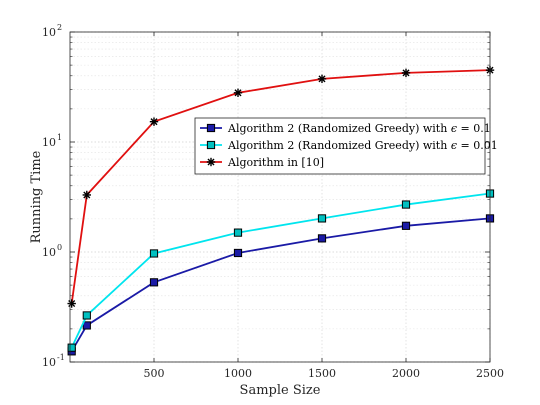 The height and width of the screenshot is (405, 540). I want to click on x-tick-label: 2500, so click(490, 373).